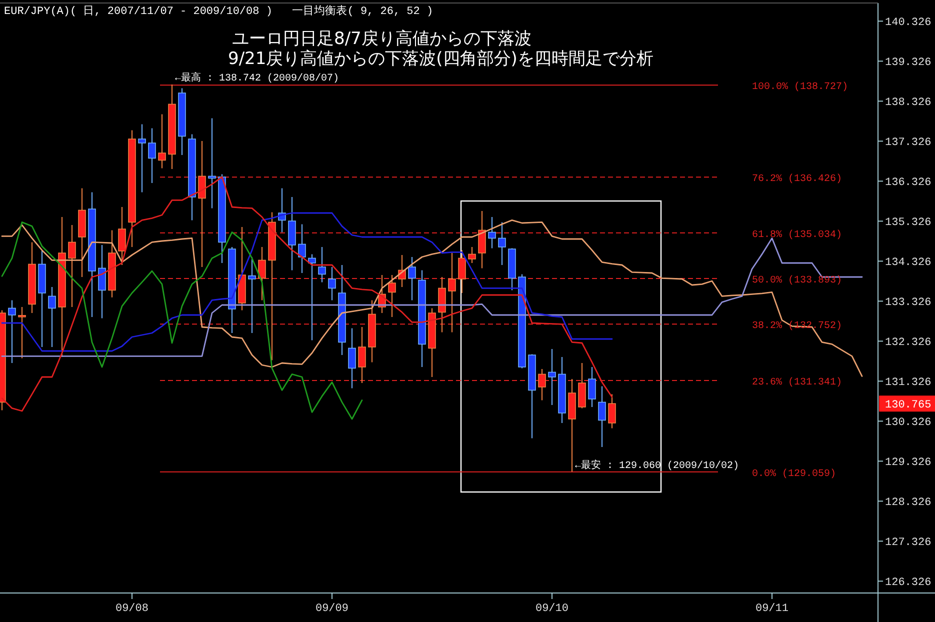 The height and width of the screenshot is (622, 935). I want to click on y-tick-label: 139.326, so click(908, 63).